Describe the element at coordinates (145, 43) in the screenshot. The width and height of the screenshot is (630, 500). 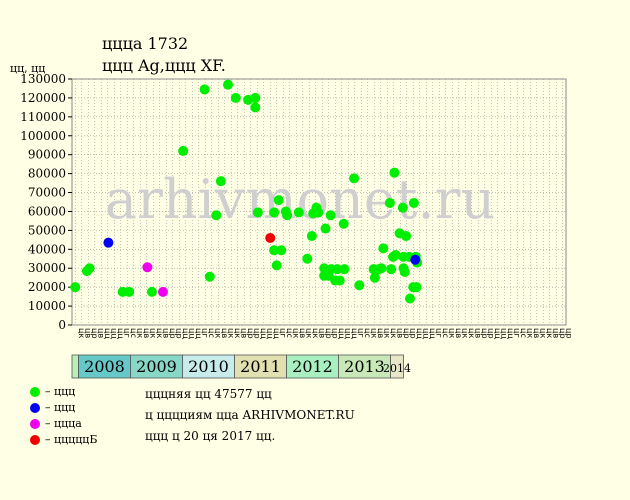
I see `chart-title: ццца 1732` at that location.